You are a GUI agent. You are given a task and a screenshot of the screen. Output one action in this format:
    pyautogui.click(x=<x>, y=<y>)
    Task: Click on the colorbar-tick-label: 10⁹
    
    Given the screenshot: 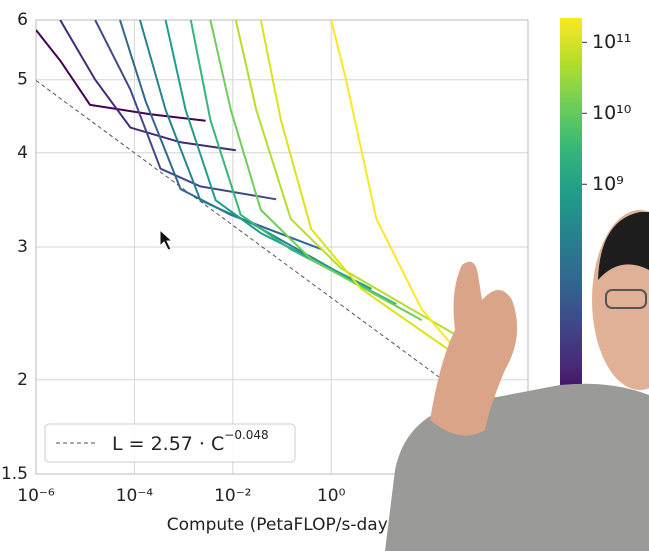 What is the action you would take?
    pyautogui.click(x=608, y=184)
    